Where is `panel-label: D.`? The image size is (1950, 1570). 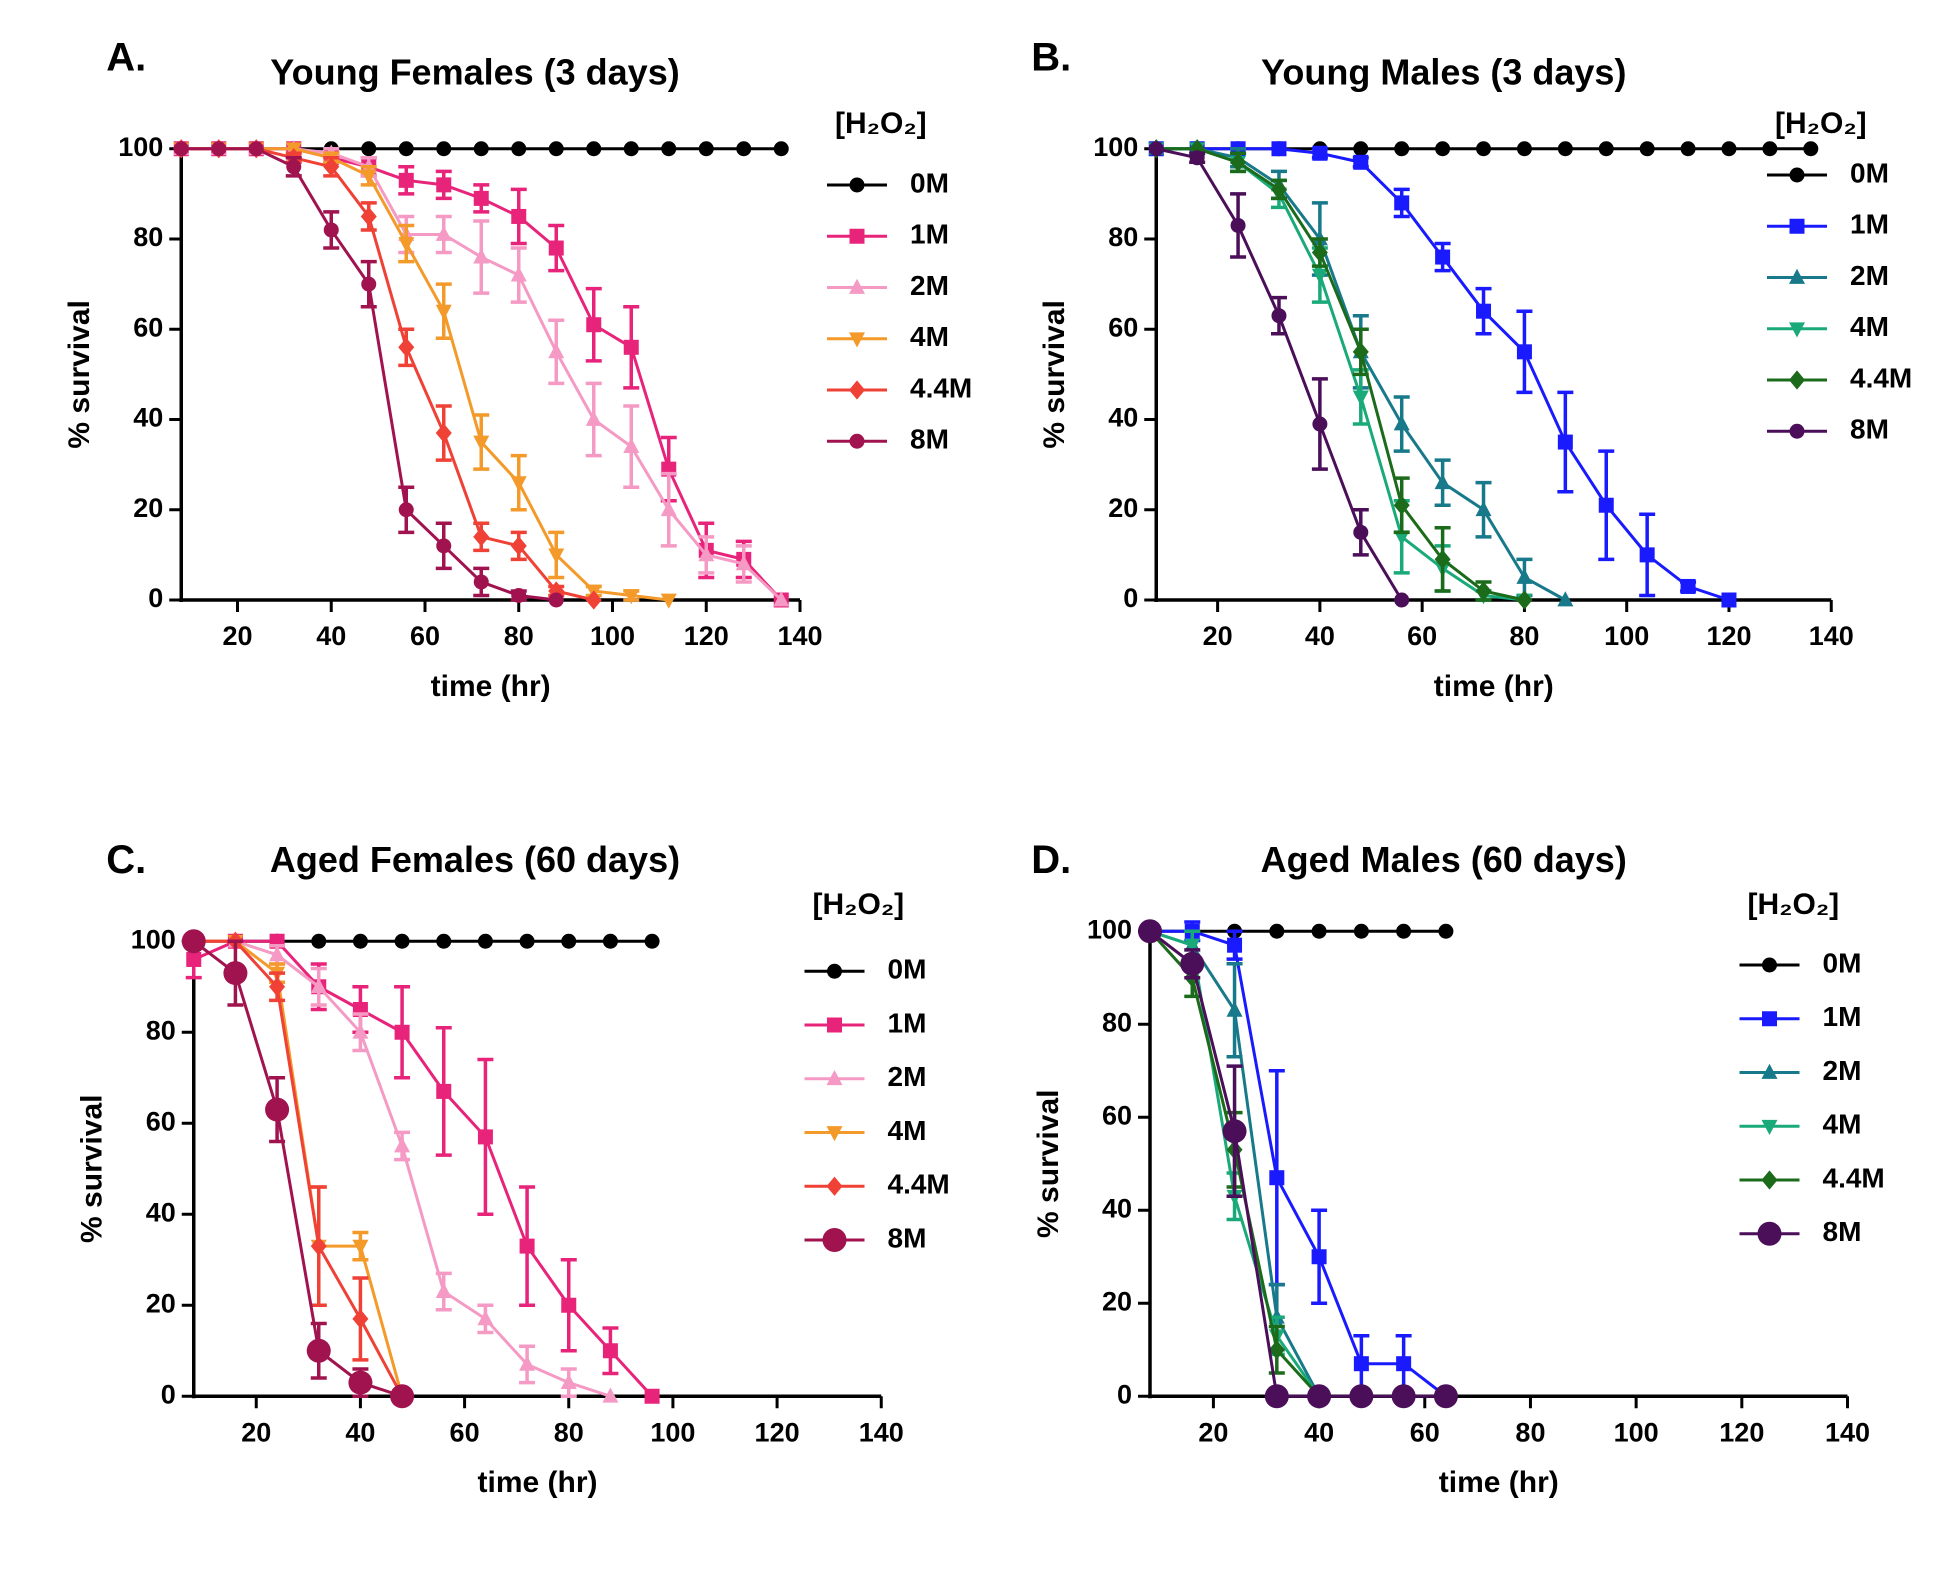
panel-label: D. is located at coordinates (1051, 860).